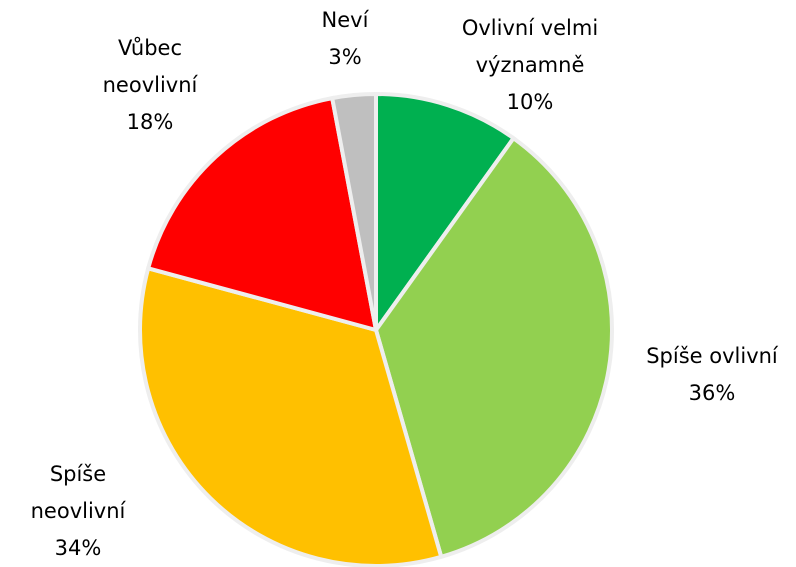 The height and width of the screenshot is (567, 796). Describe the element at coordinates (78, 492) in the screenshot. I see `category-label: Spíše neovlivní` at that location.